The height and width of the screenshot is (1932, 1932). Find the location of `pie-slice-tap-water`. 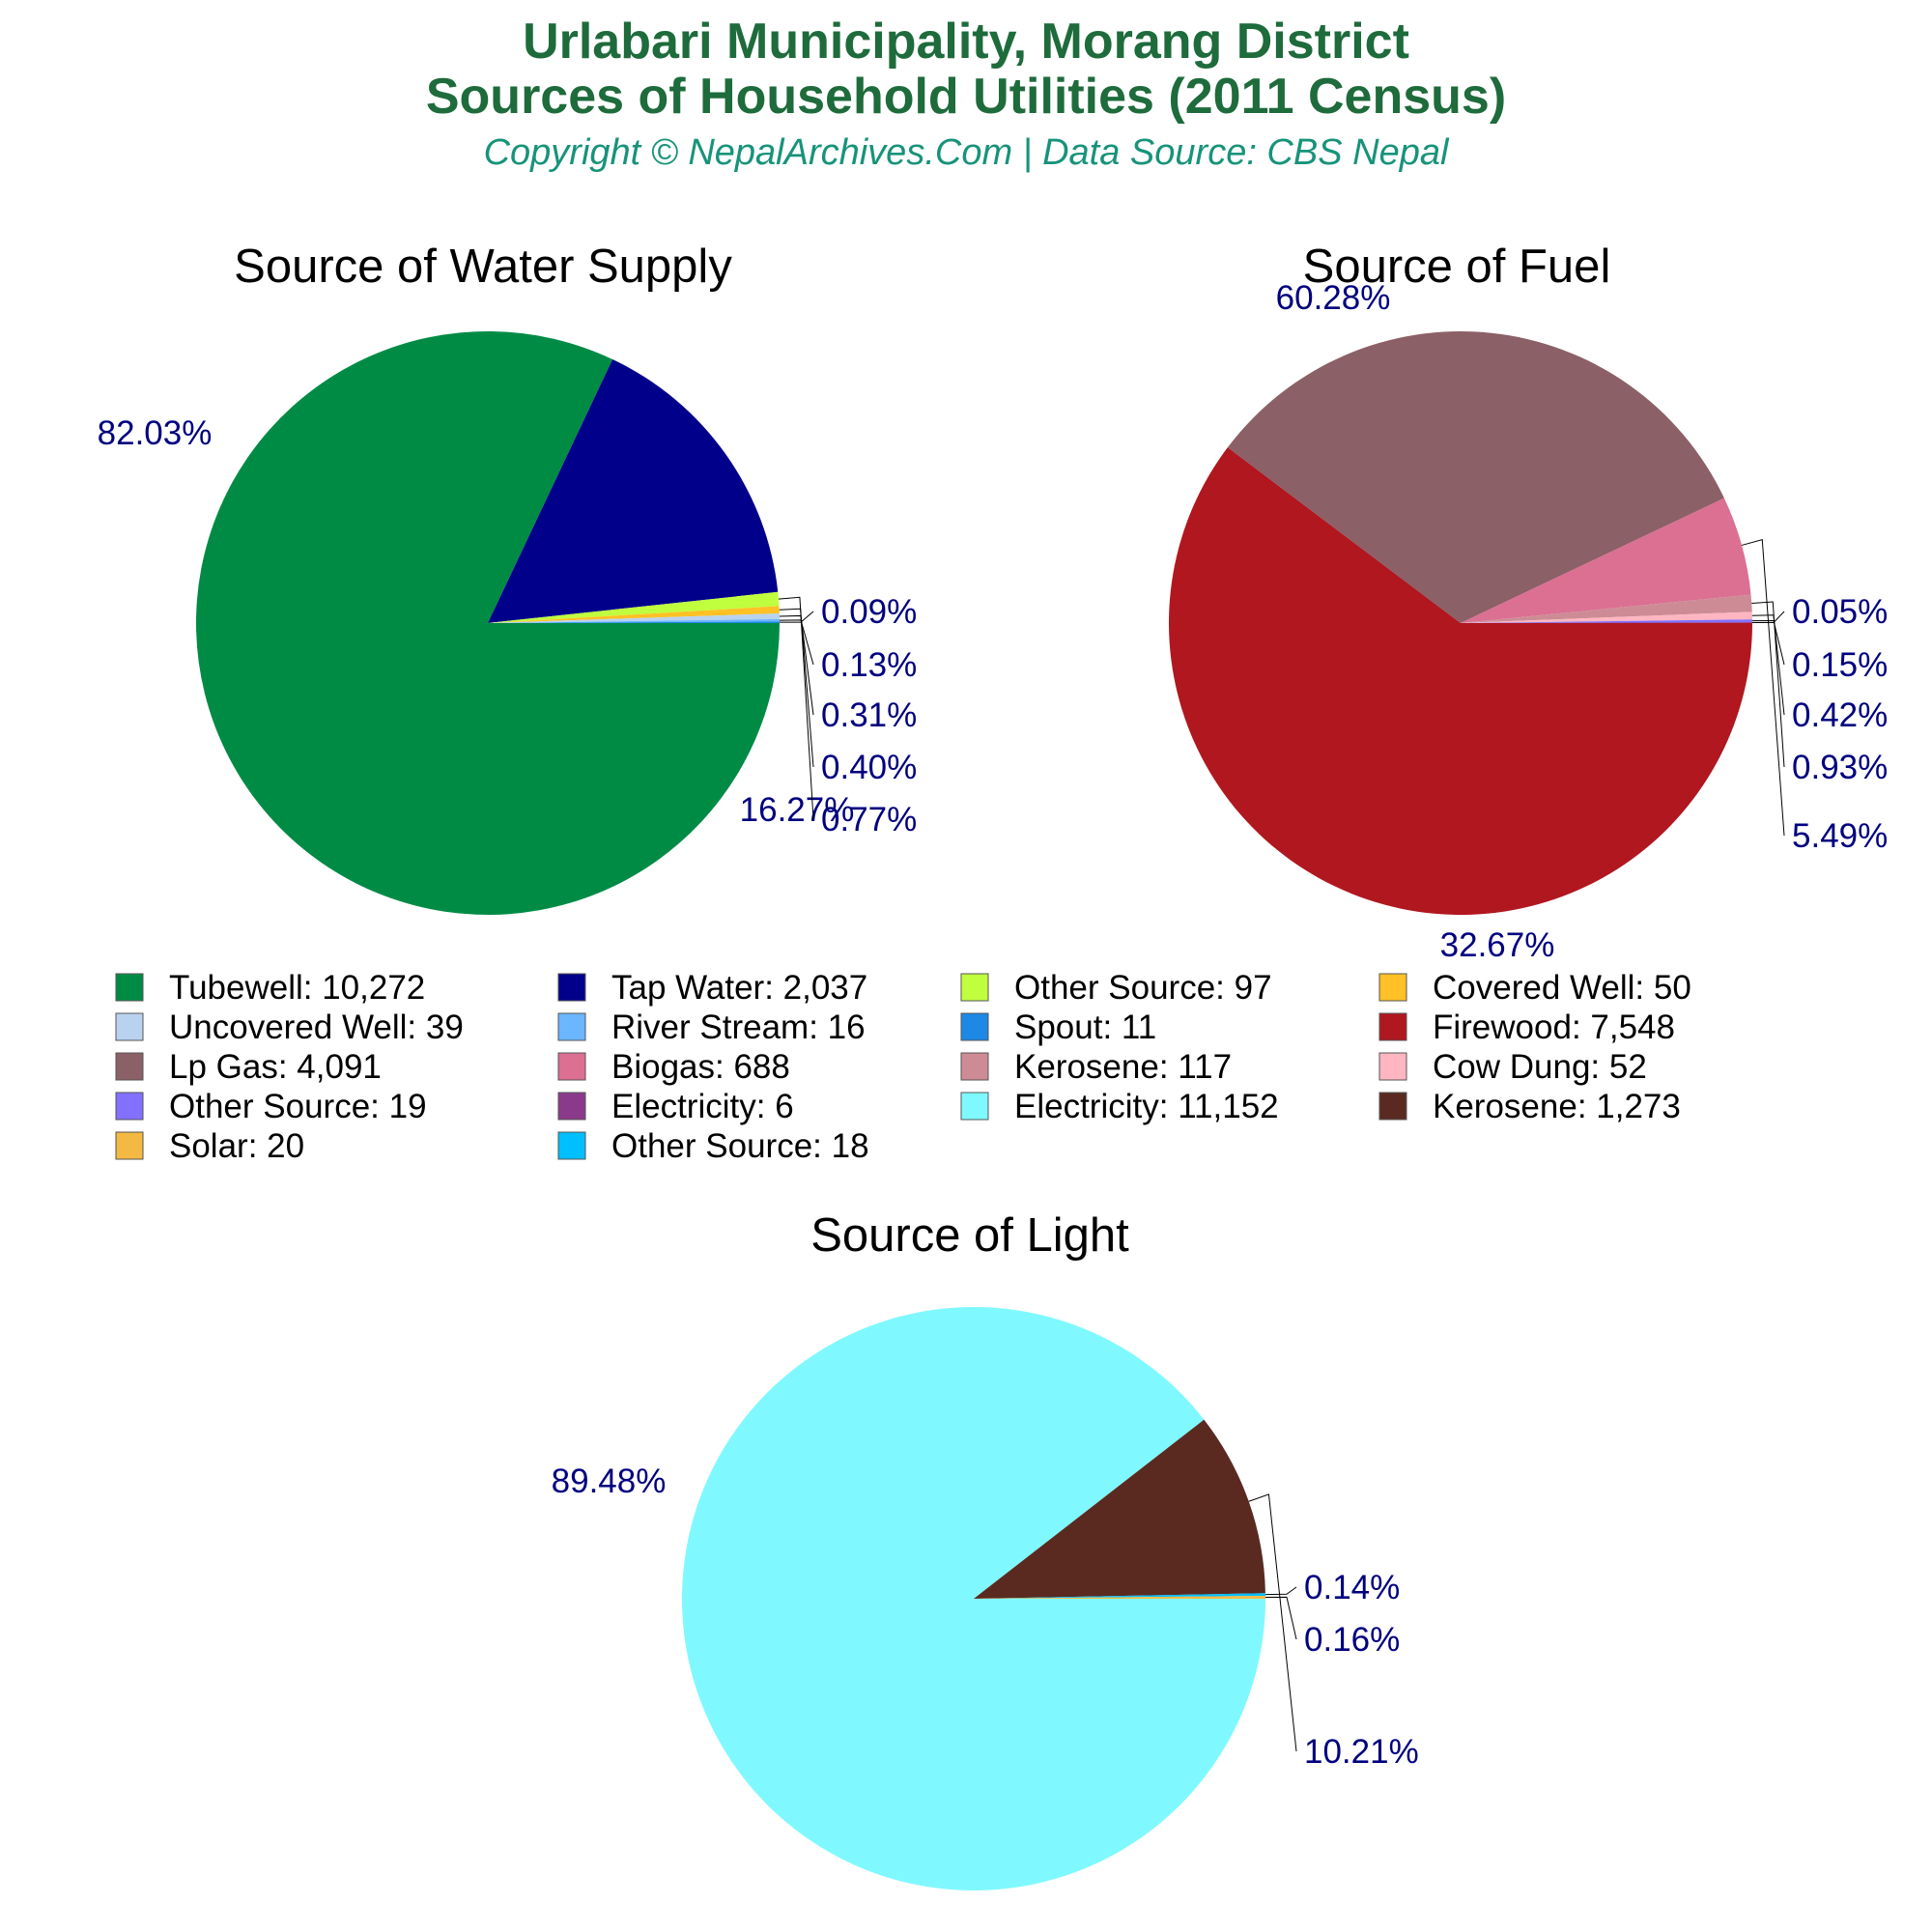

pie-slice-tap-water is located at coordinates (633, 491).